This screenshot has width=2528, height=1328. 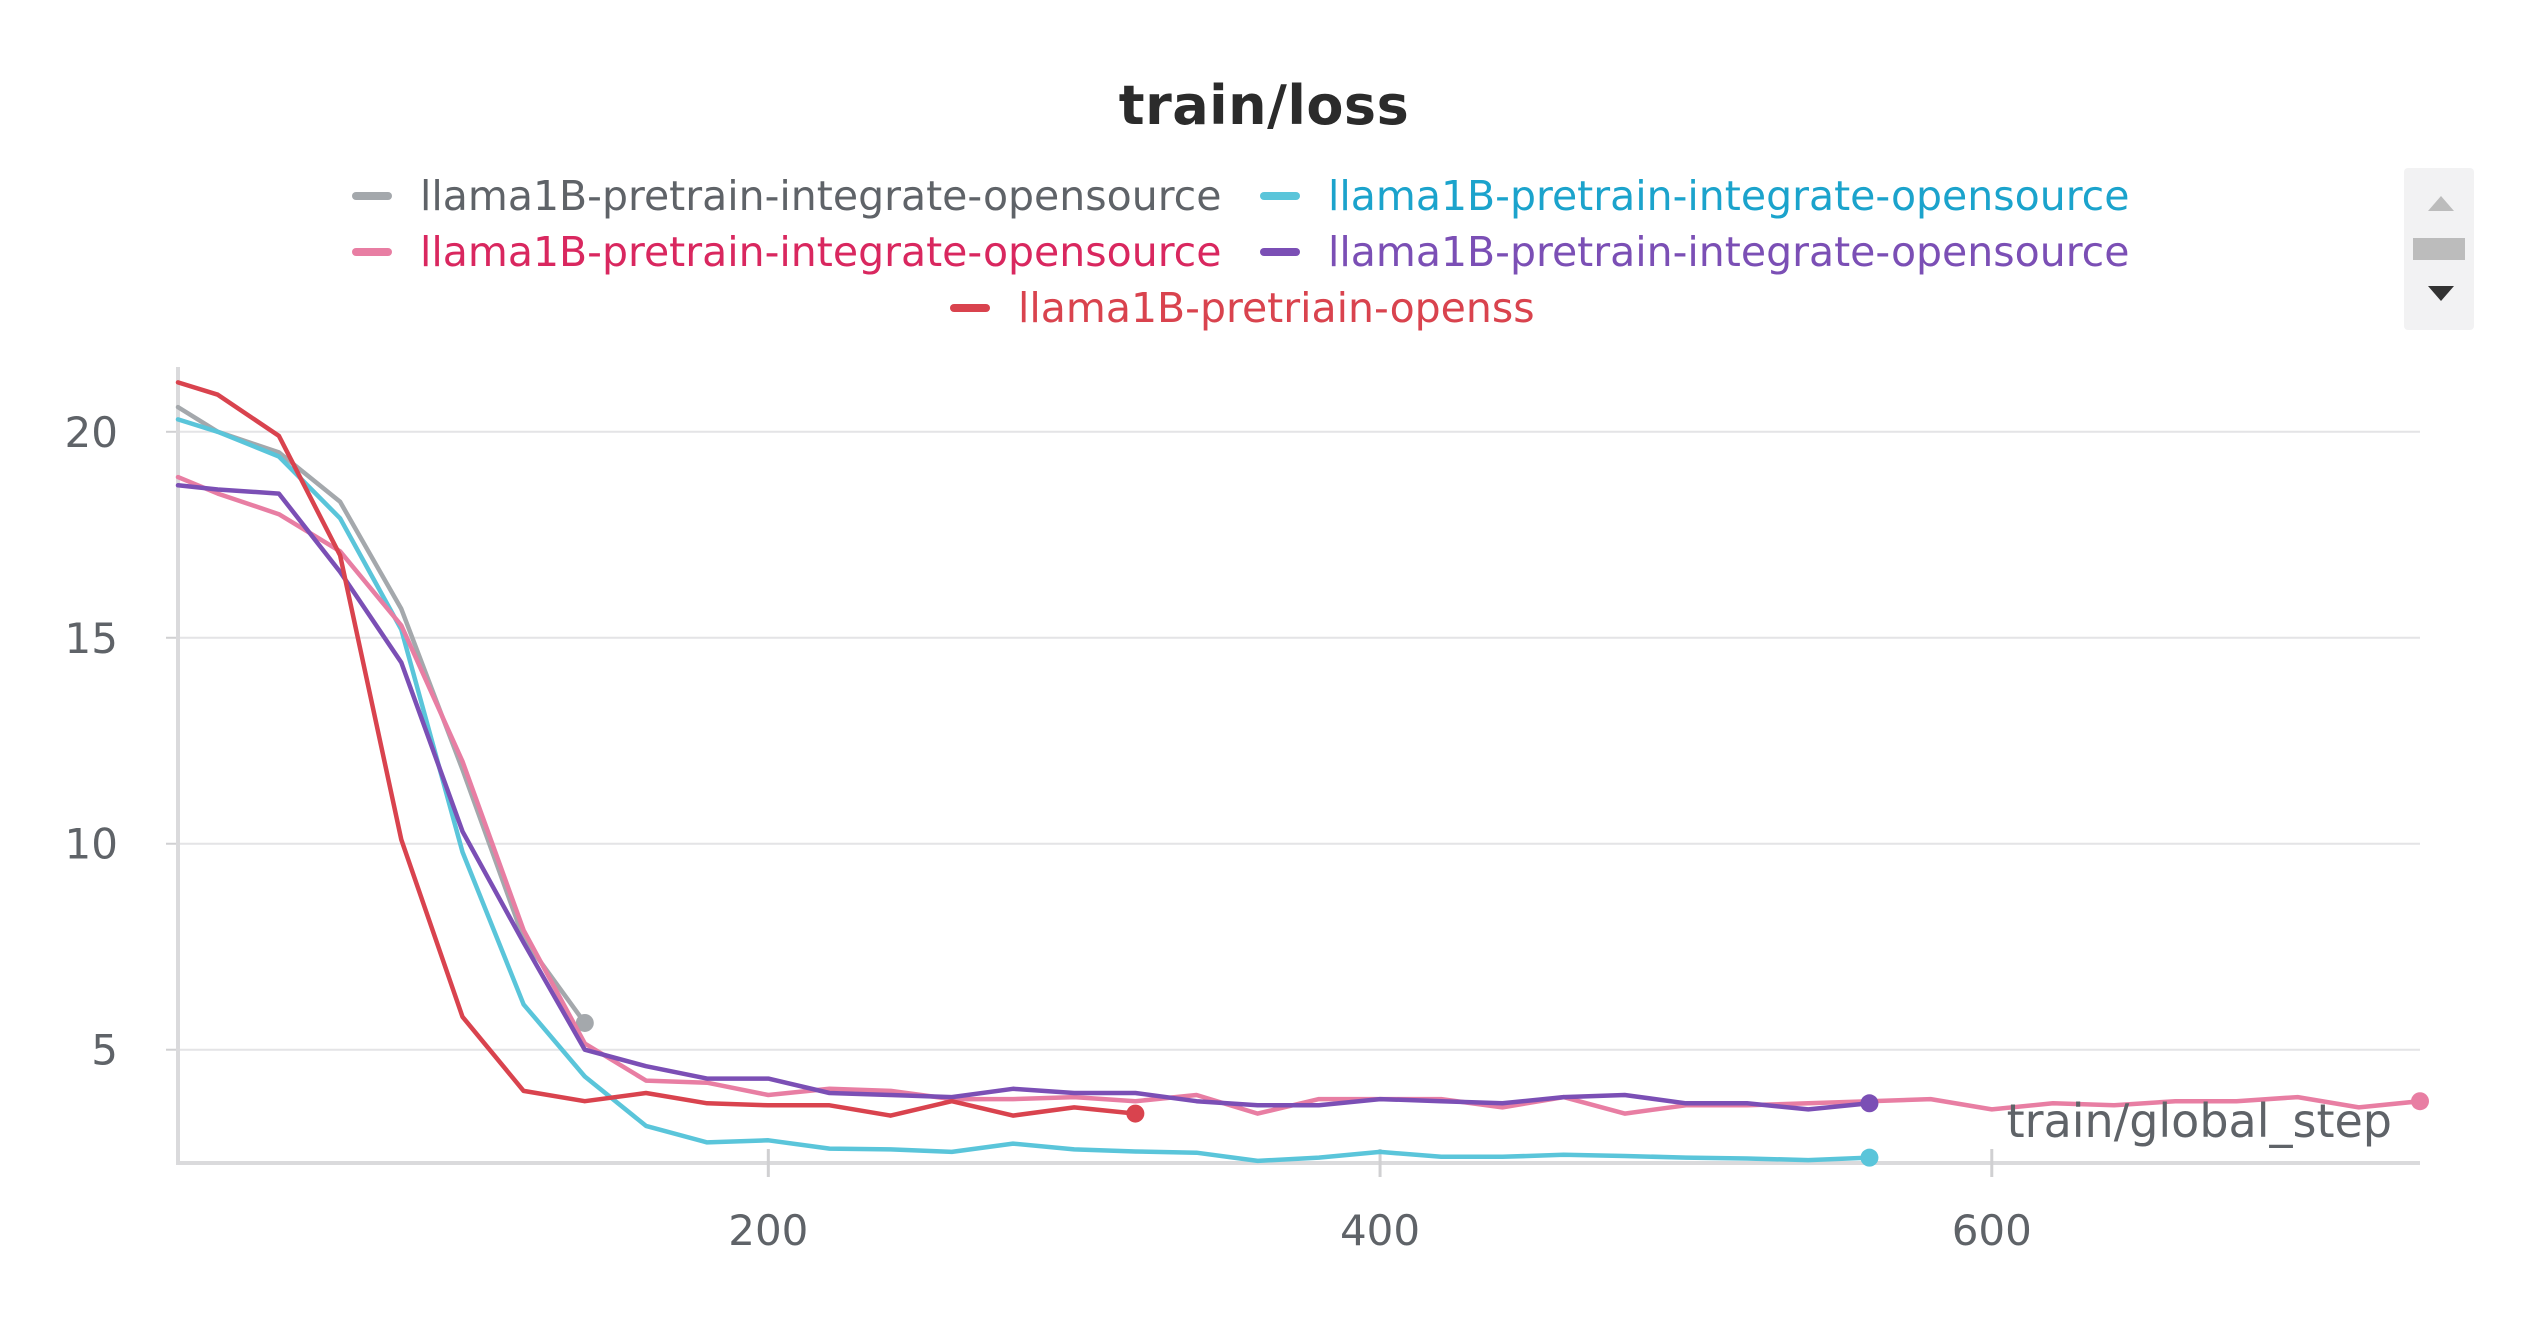 I want to click on x-tick-label: 600, so click(x=1992, y=1230).